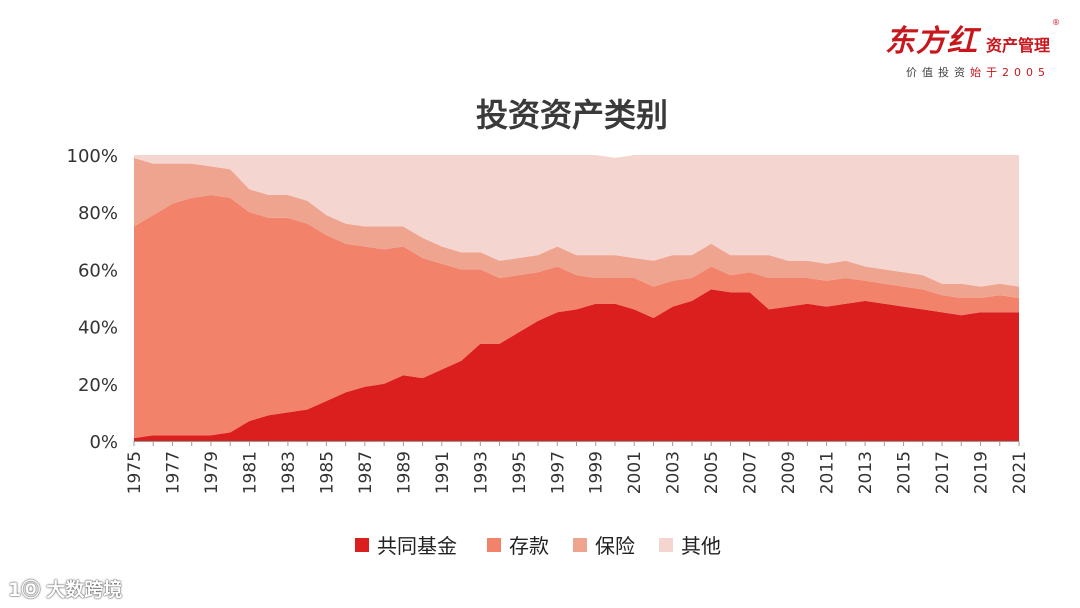 Image resolution: width=1080 pixels, height=608 pixels. Describe the element at coordinates (712, 472) in the screenshot. I see `x-tick-label: 2005` at that location.